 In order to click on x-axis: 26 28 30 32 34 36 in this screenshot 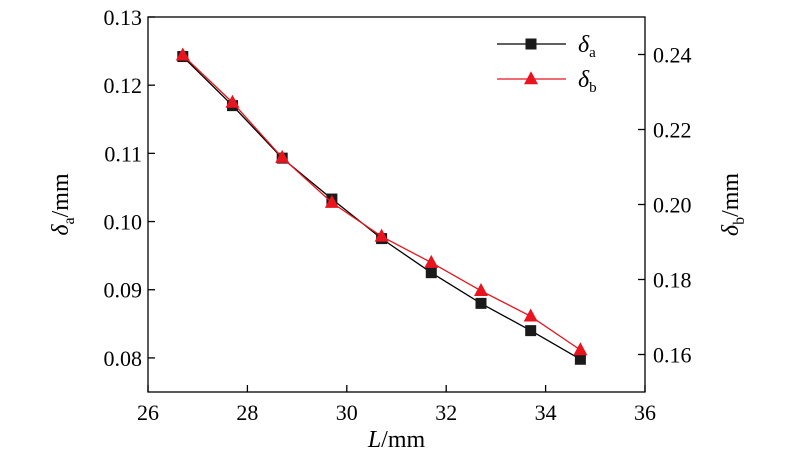, I will do `click(396, 405)`.